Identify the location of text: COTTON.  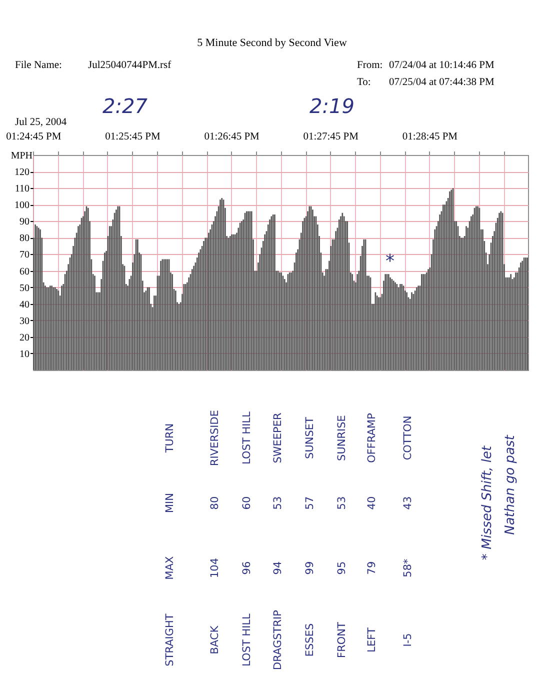
(408, 438).